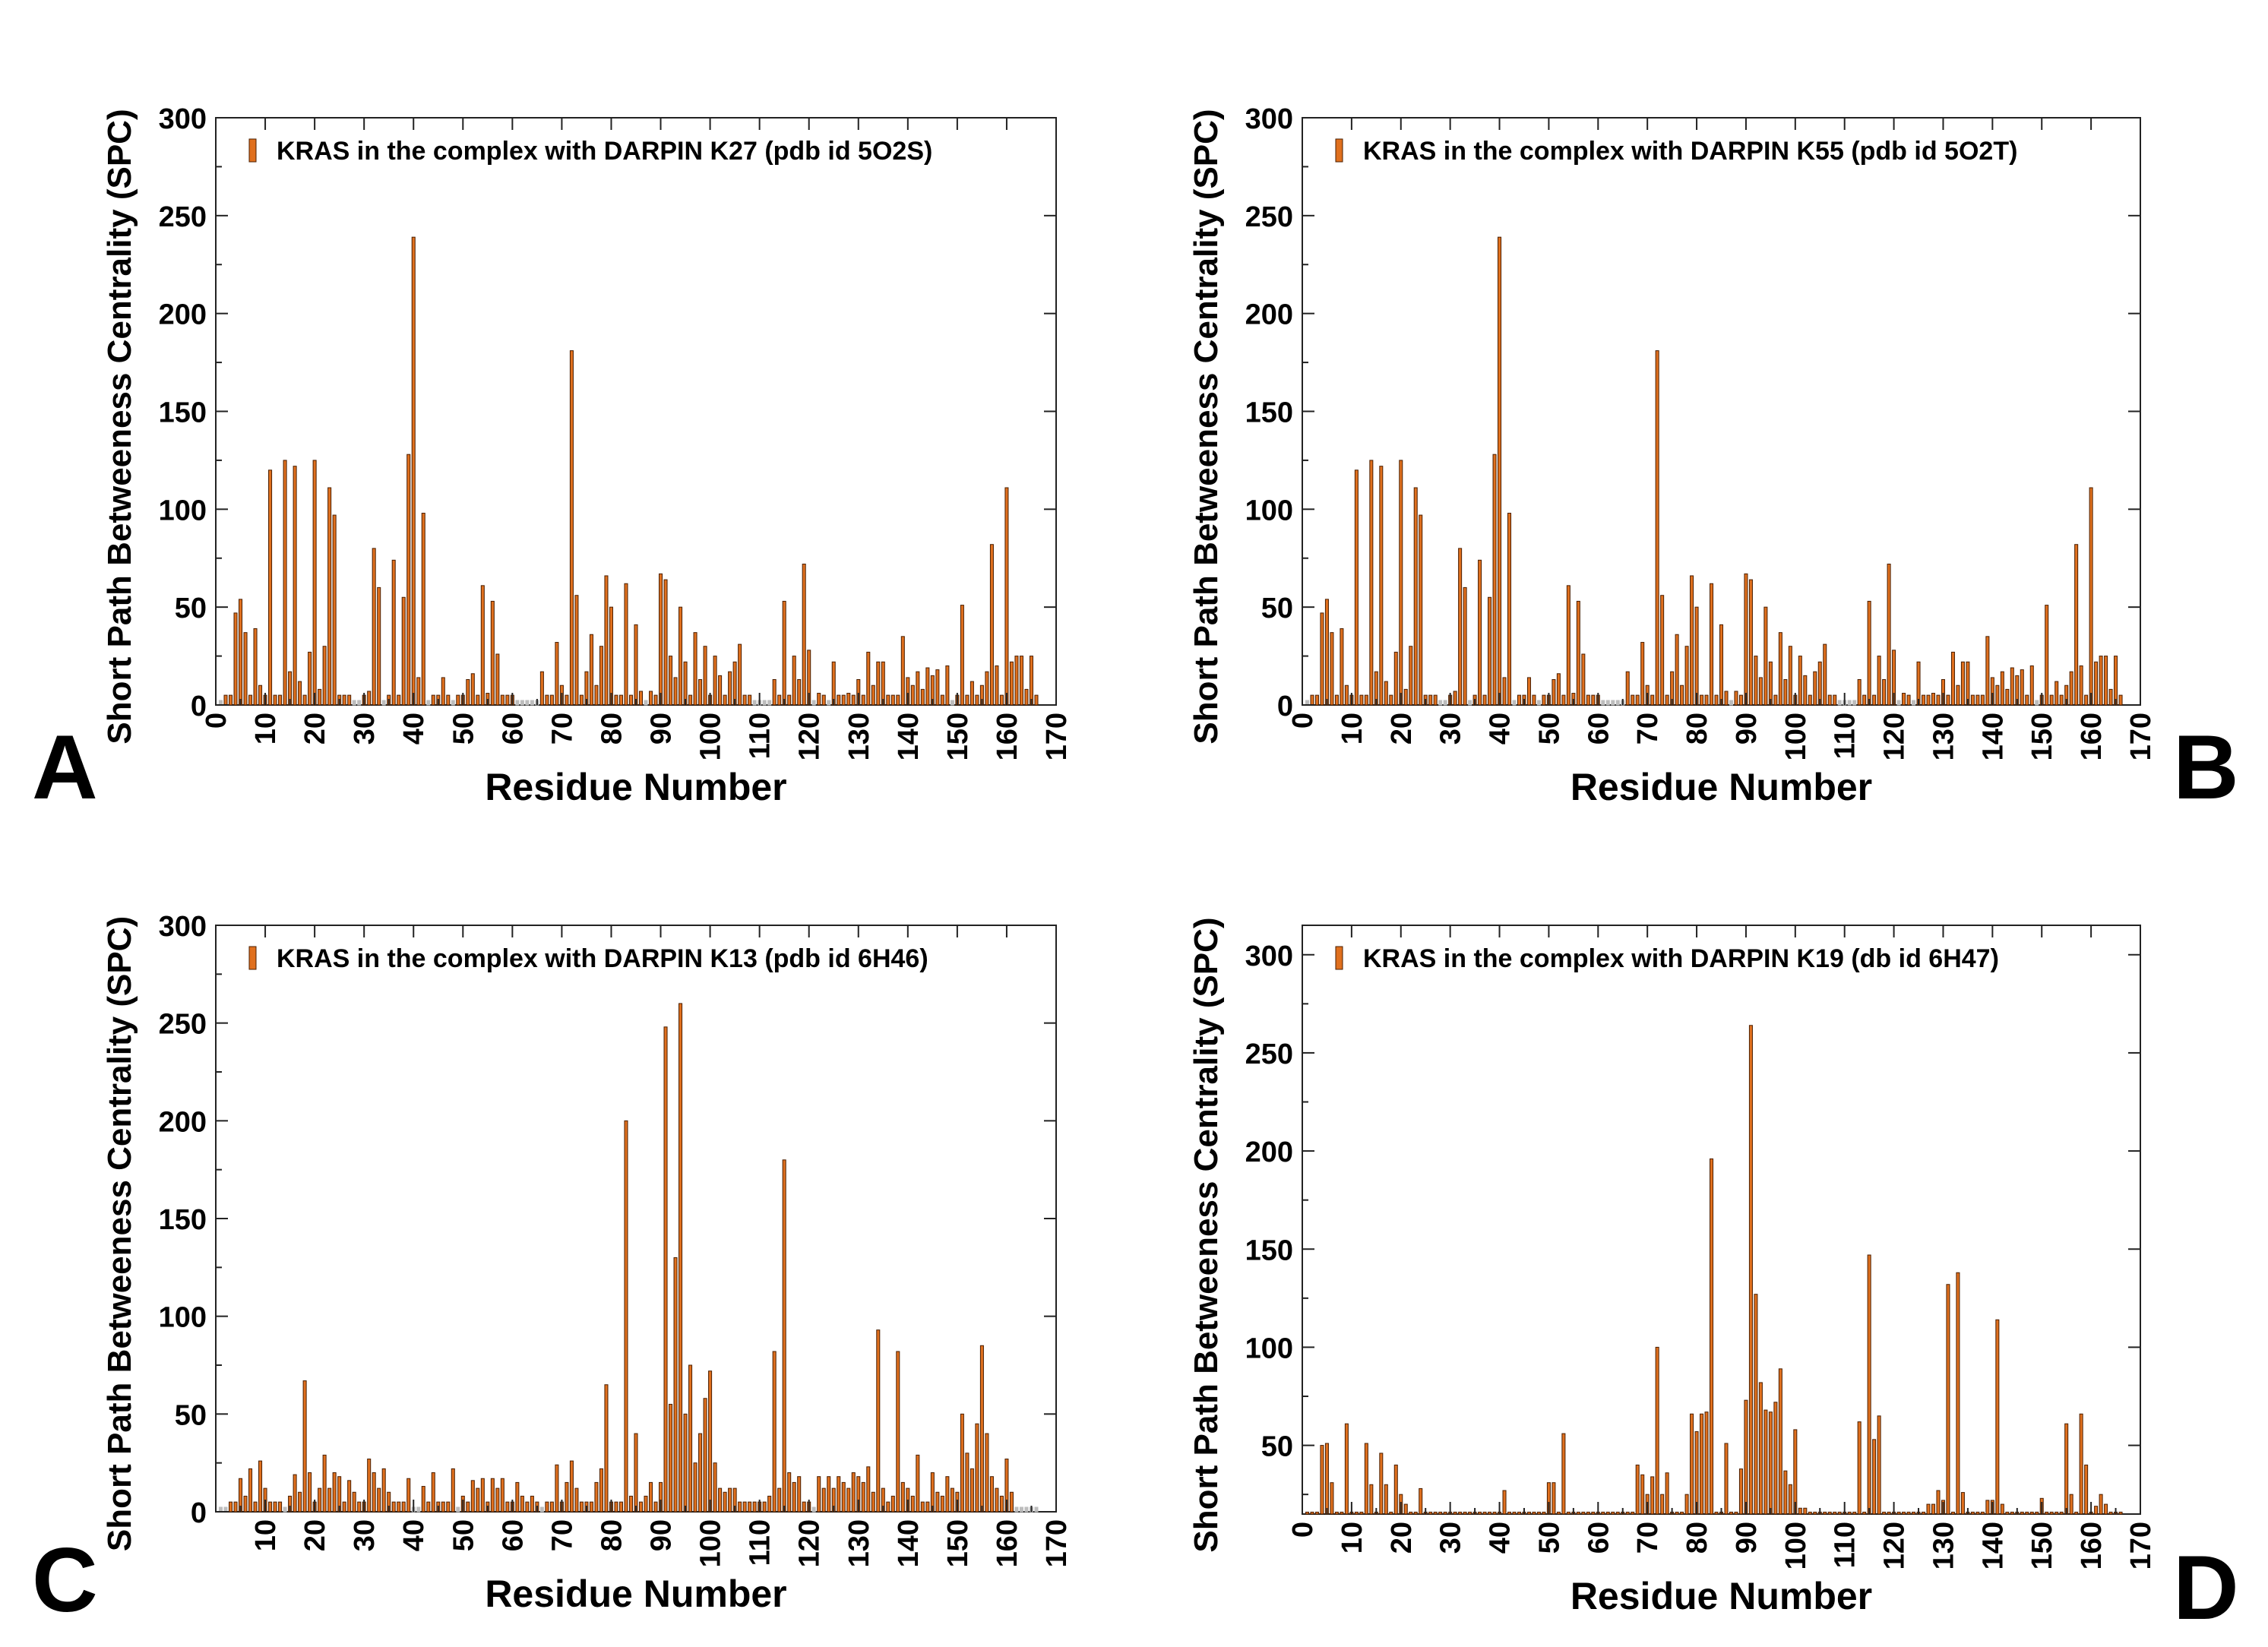 The height and width of the screenshot is (1647, 2268). I want to click on x-tick-label-d: 120, so click(1895, 1546).